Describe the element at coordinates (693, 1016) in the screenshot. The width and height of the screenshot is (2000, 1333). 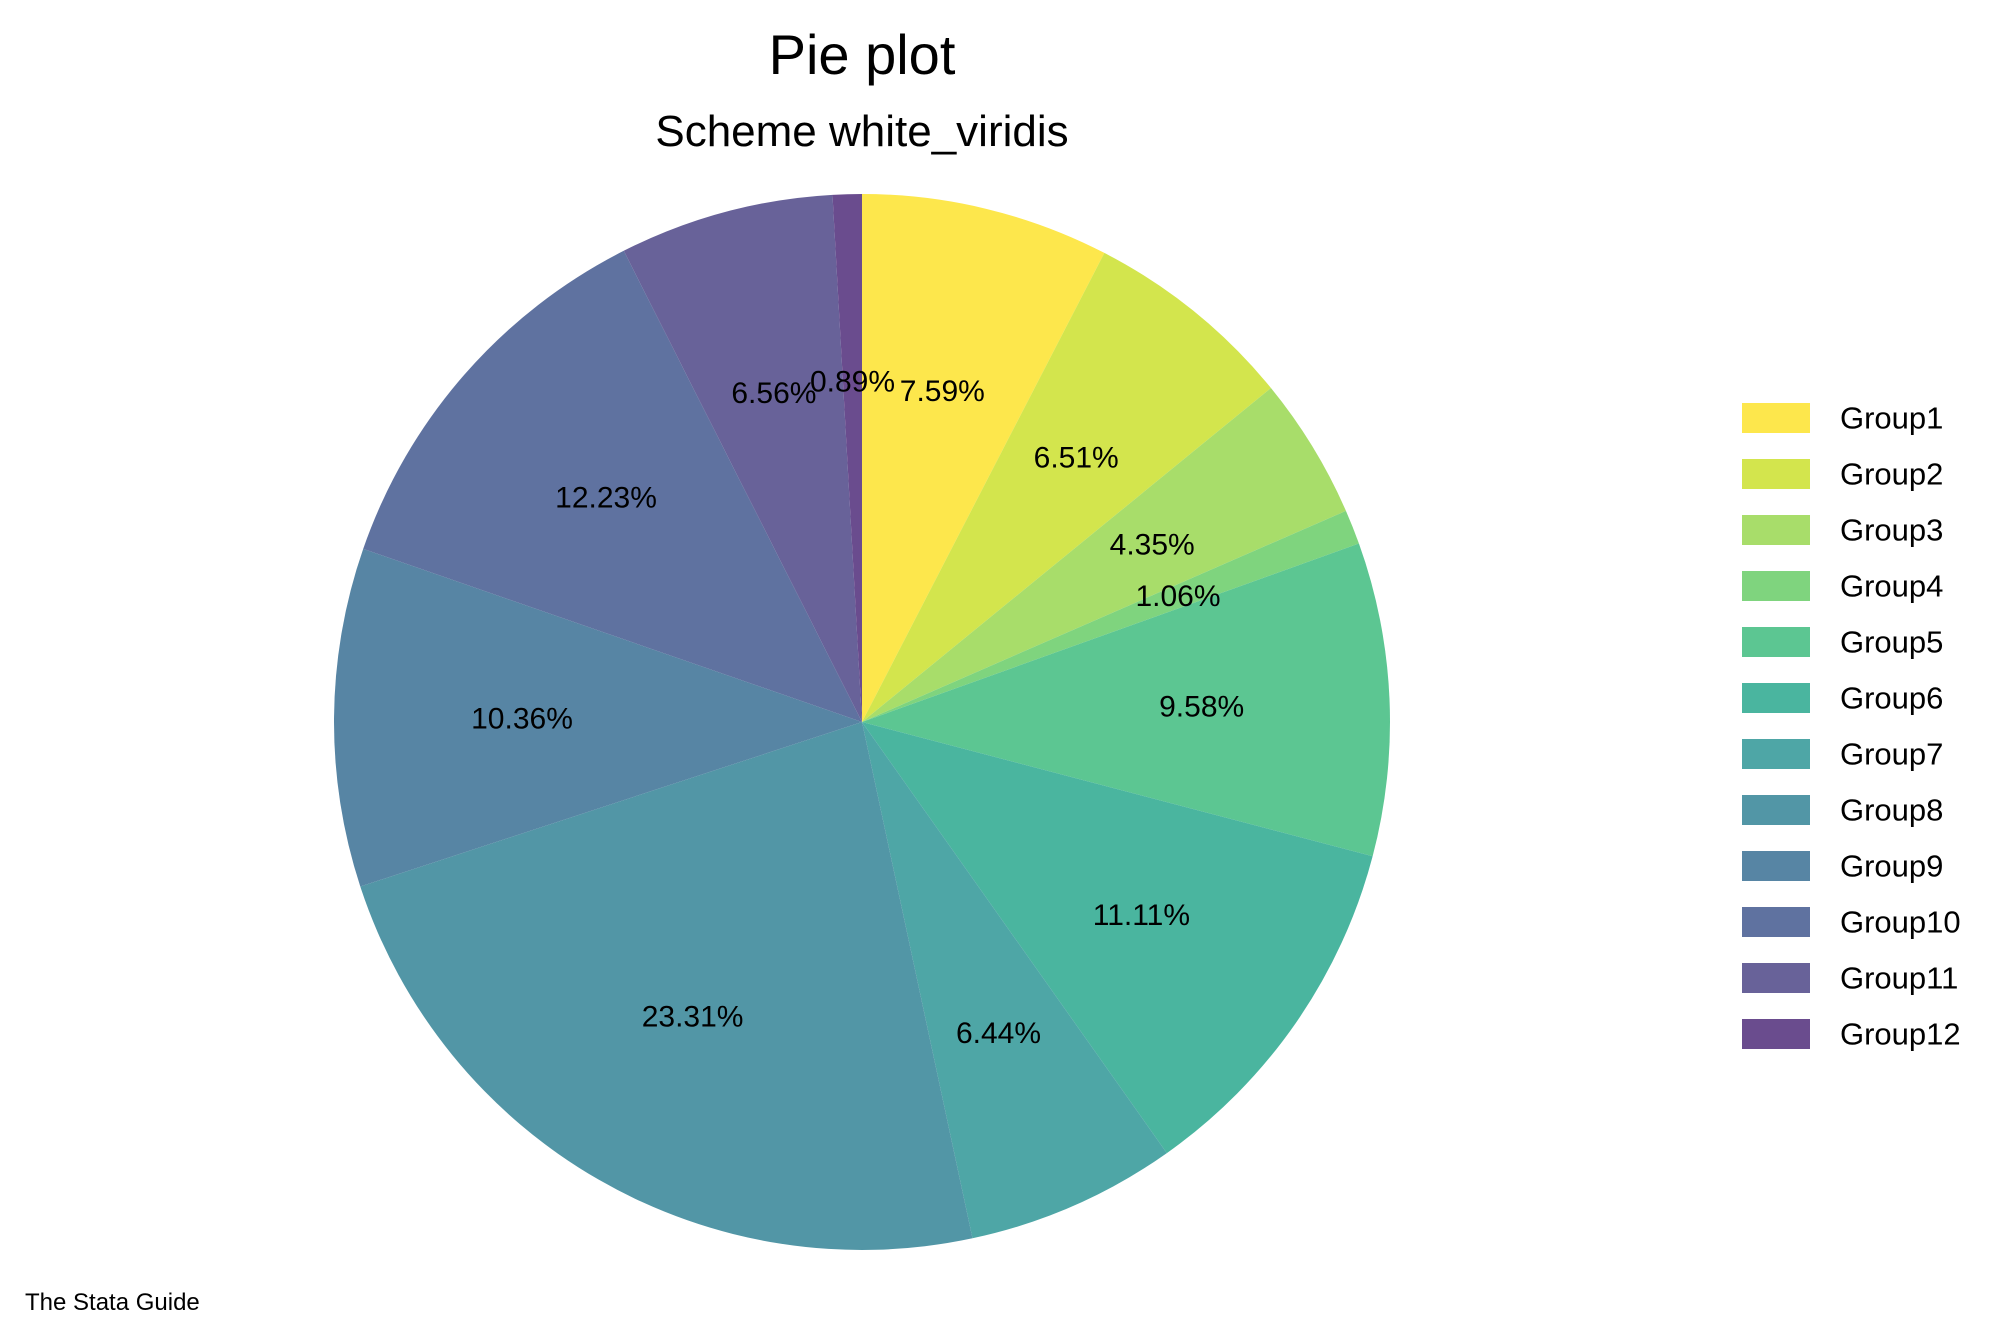
I see `slice-label-group8: 23.31%` at that location.